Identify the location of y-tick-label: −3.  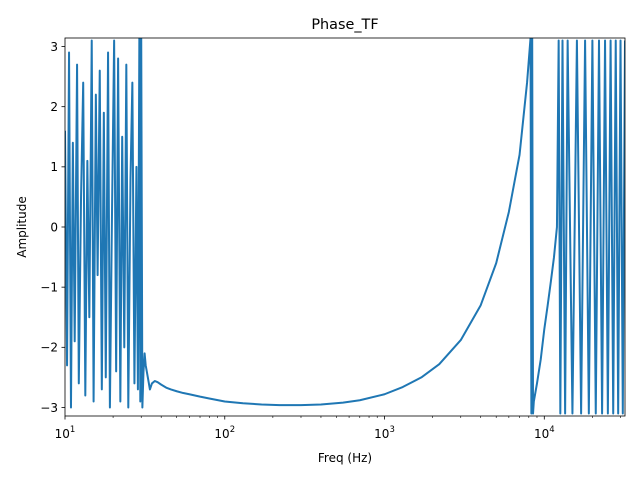
(49, 408).